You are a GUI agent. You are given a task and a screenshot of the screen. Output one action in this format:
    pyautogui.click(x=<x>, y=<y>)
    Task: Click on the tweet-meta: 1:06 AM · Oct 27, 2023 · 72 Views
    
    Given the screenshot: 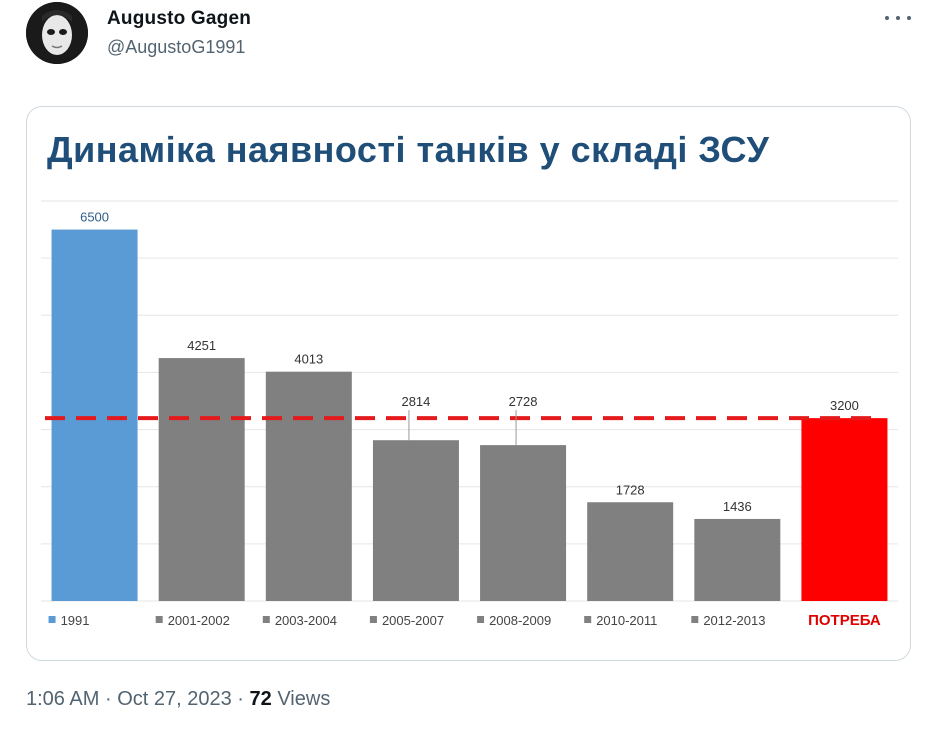 What is the action you would take?
    pyautogui.click(x=178, y=699)
    